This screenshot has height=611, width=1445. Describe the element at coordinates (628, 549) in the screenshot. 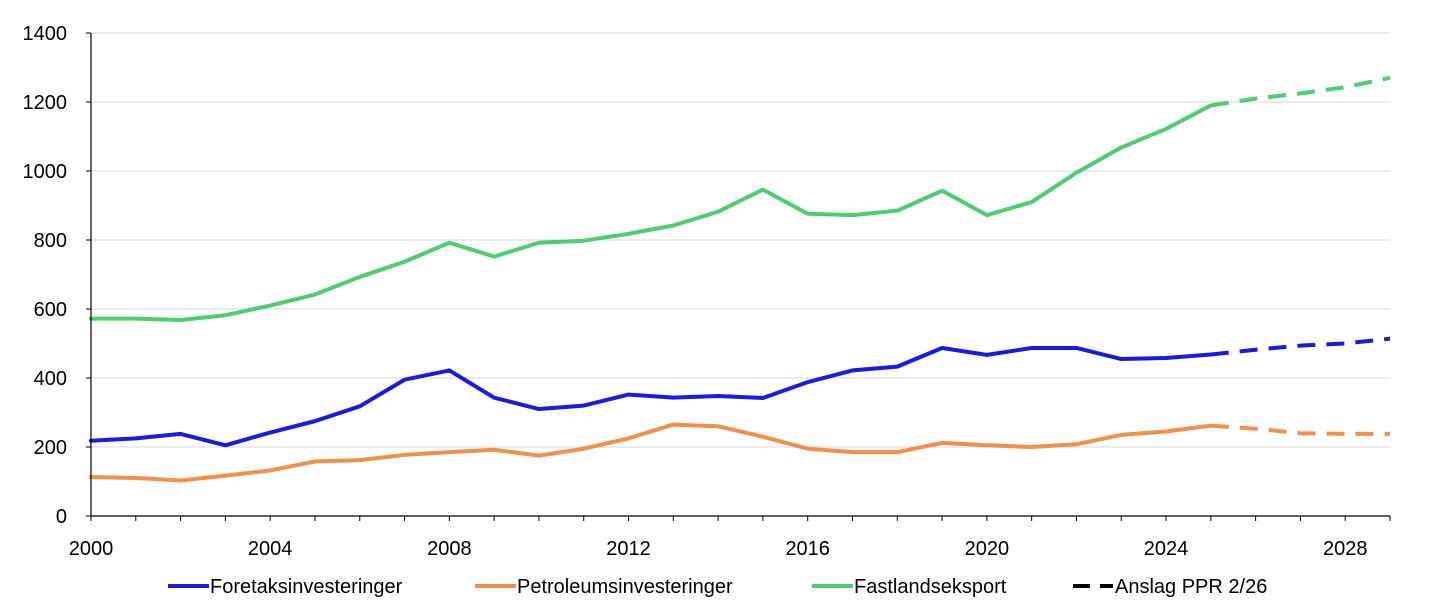

I see `x-tick-label: 2012` at that location.